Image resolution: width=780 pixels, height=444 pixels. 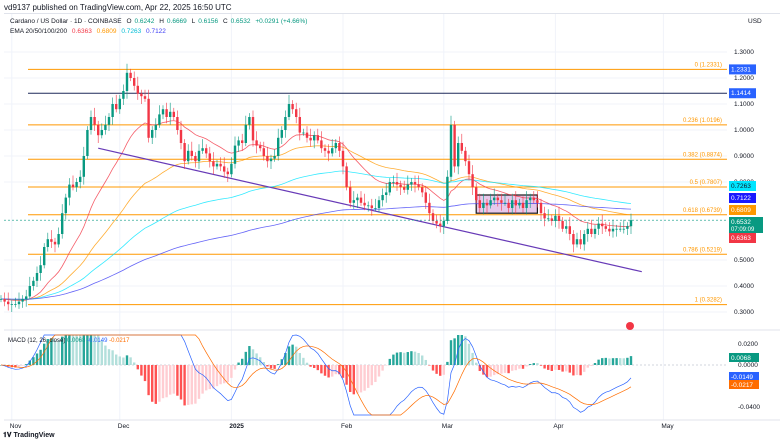 I want to click on price-label: 0.6363, so click(x=742, y=238).